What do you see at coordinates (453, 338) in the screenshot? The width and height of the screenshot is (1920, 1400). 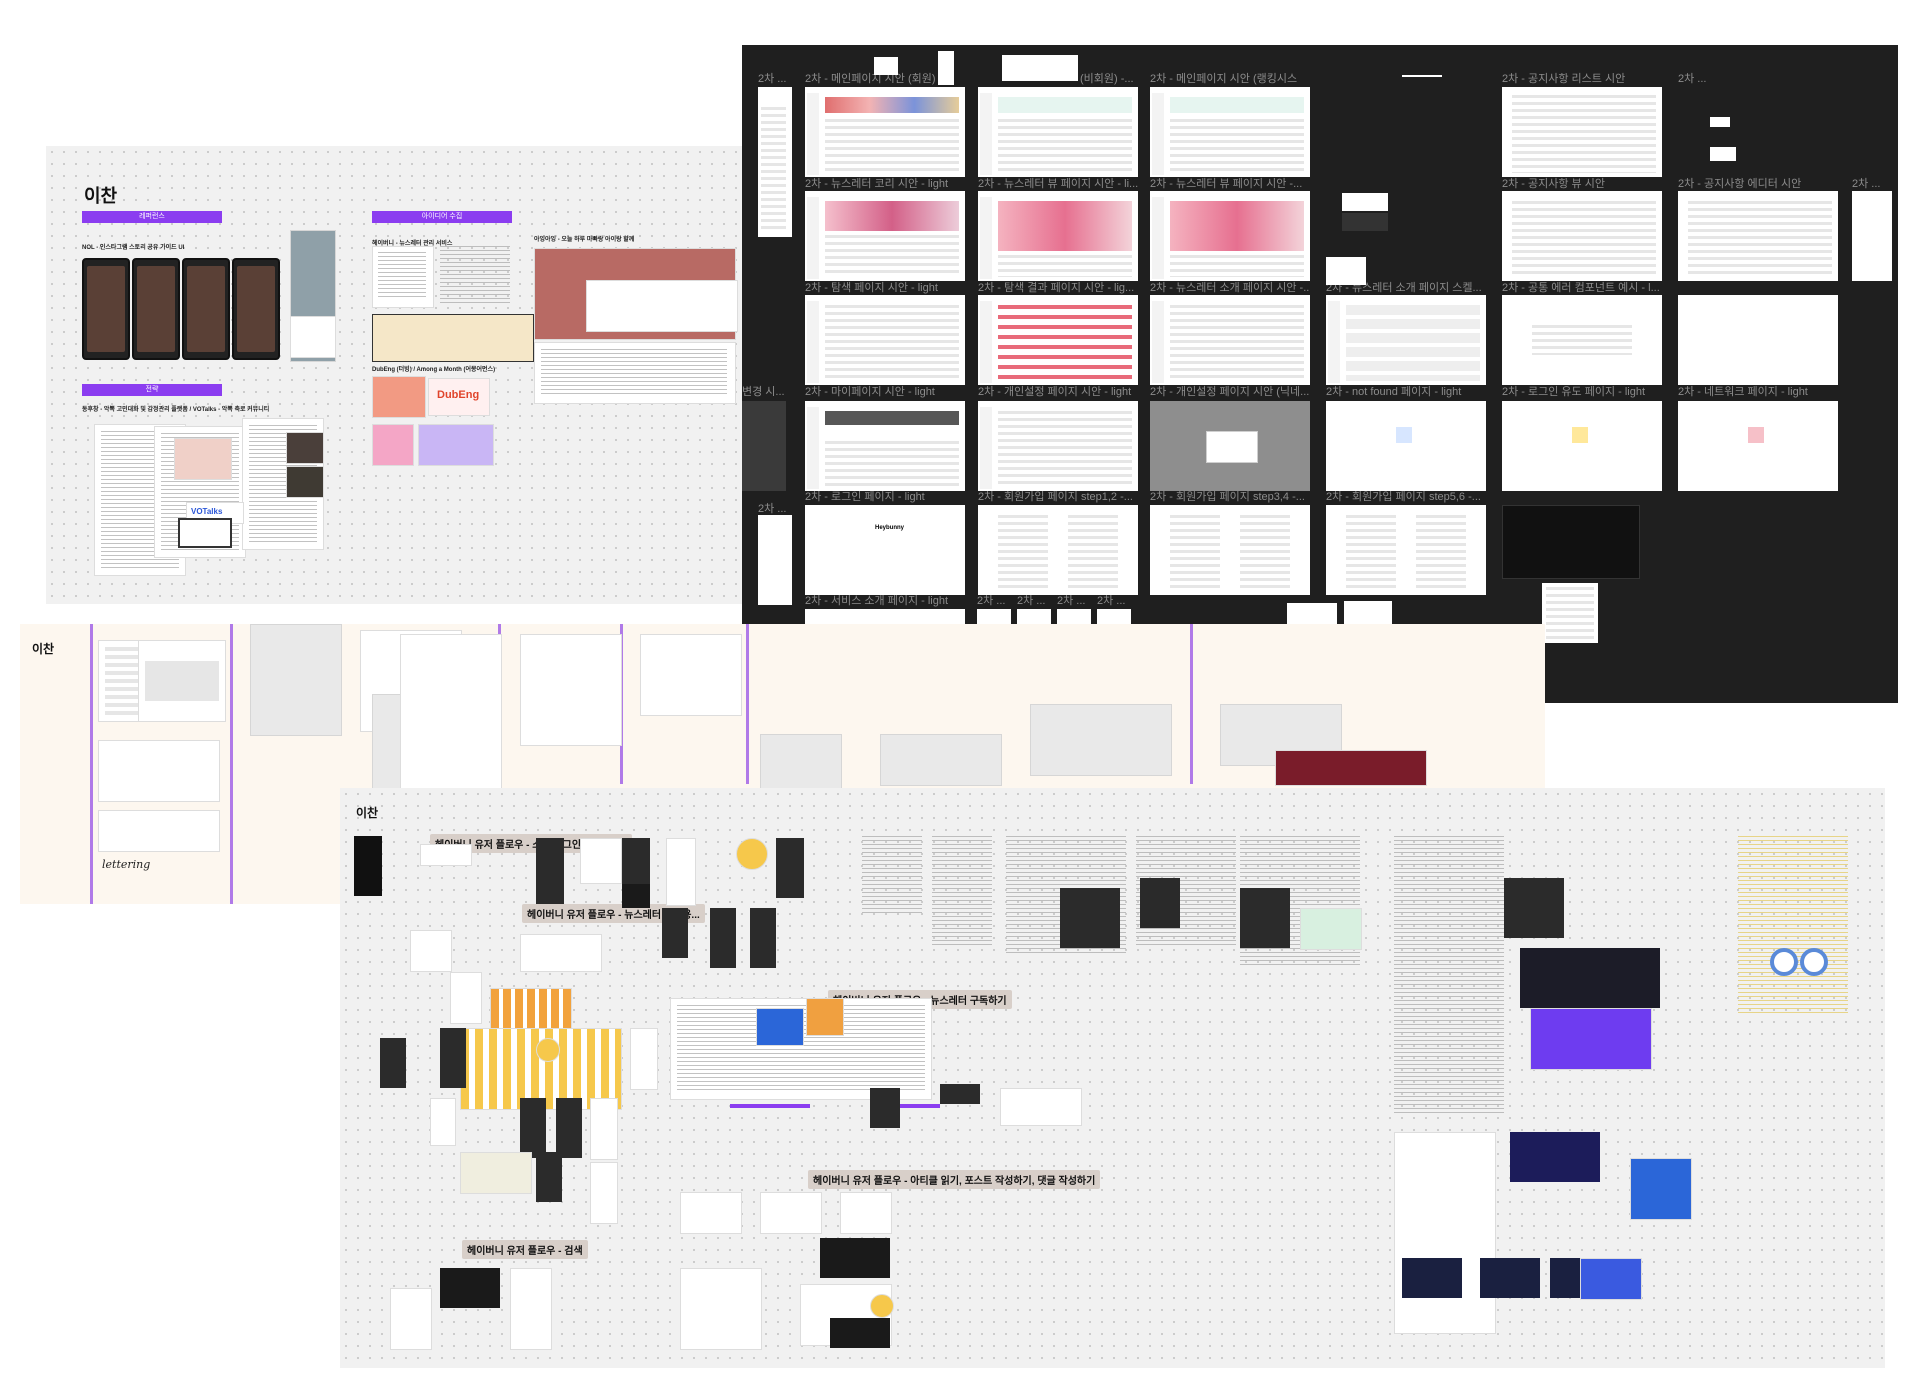 I see `ui-strip` at bounding box center [453, 338].